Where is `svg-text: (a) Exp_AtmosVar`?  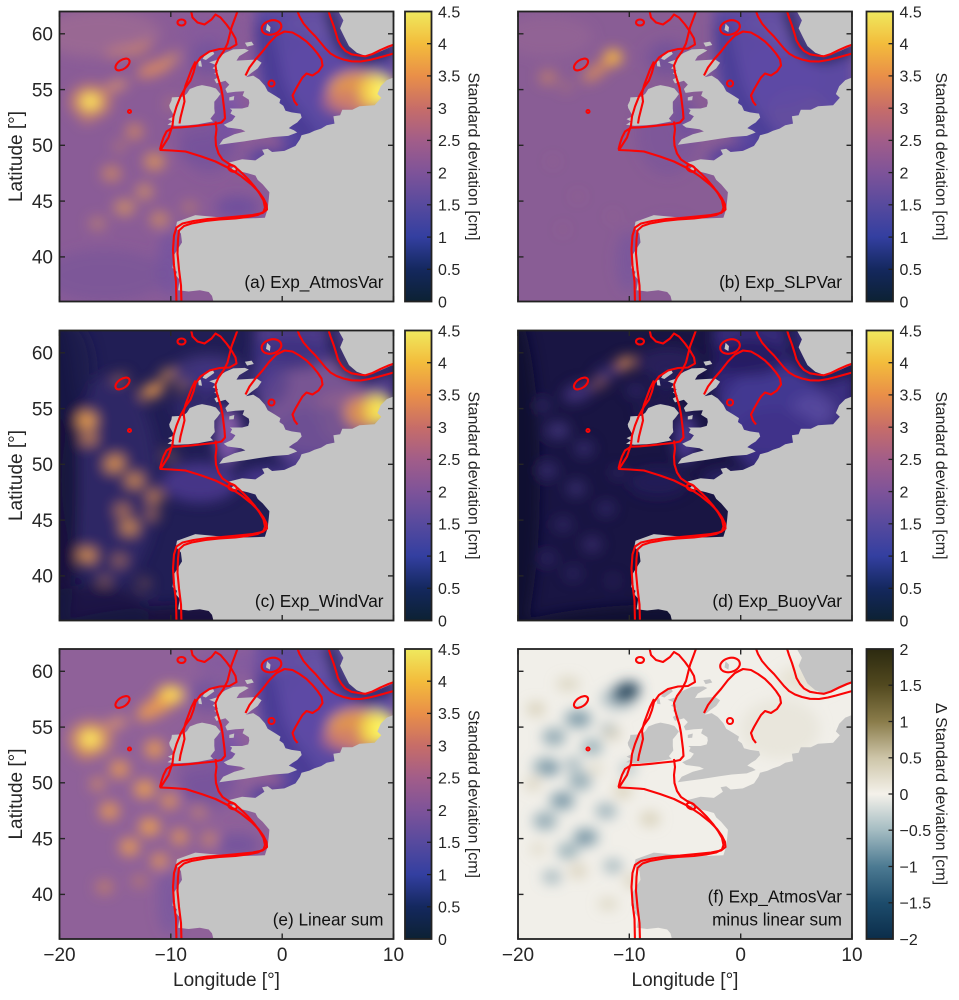
svg-text: (a) Exp_AtmosVar is located at coordinates (313, 282).